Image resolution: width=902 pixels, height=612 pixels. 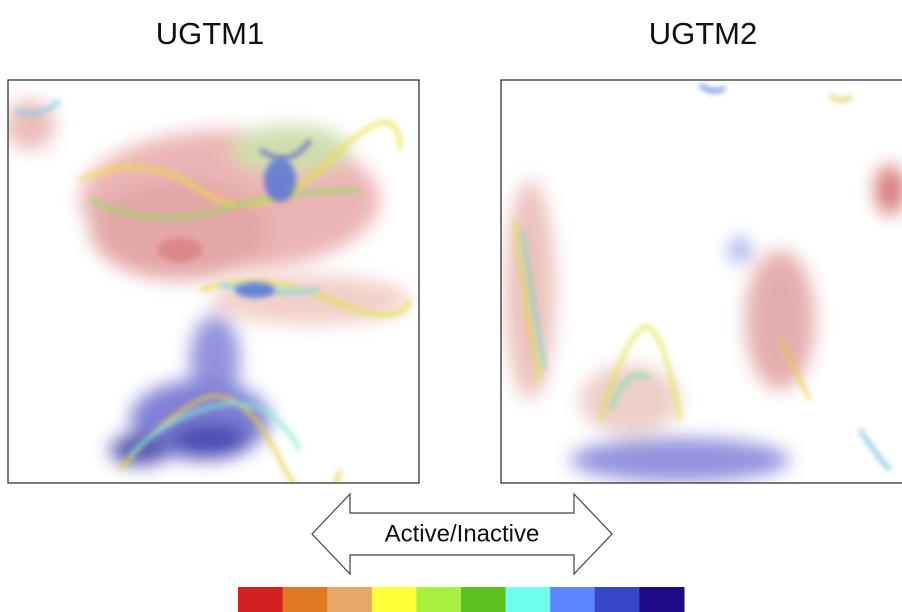 I want to click on colorbar, so click(x=461, y=599).